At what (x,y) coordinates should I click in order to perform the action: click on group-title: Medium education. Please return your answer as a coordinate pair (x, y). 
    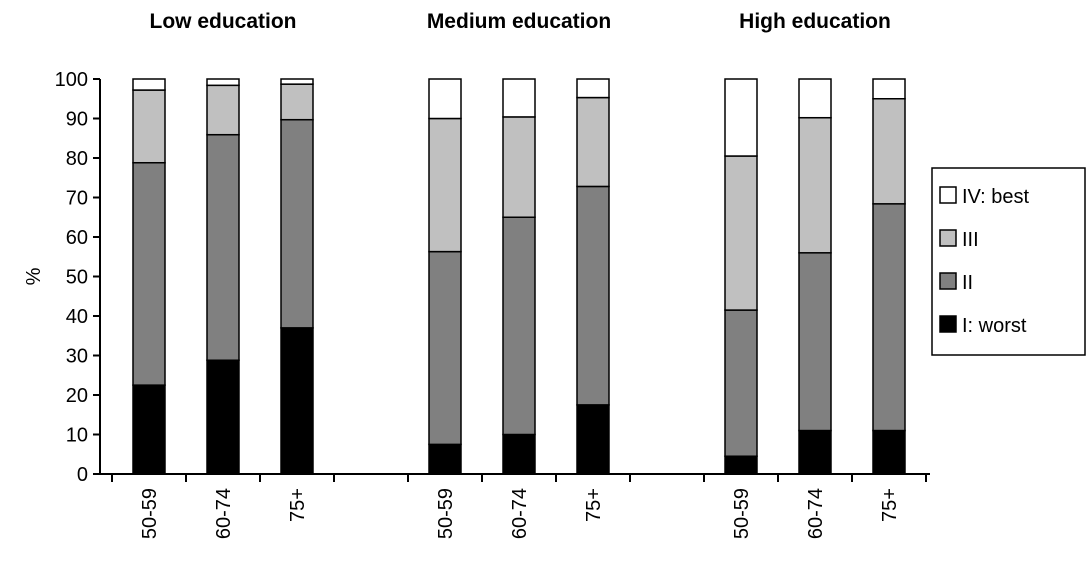
    Looking at the image, I should click on (519, 21).